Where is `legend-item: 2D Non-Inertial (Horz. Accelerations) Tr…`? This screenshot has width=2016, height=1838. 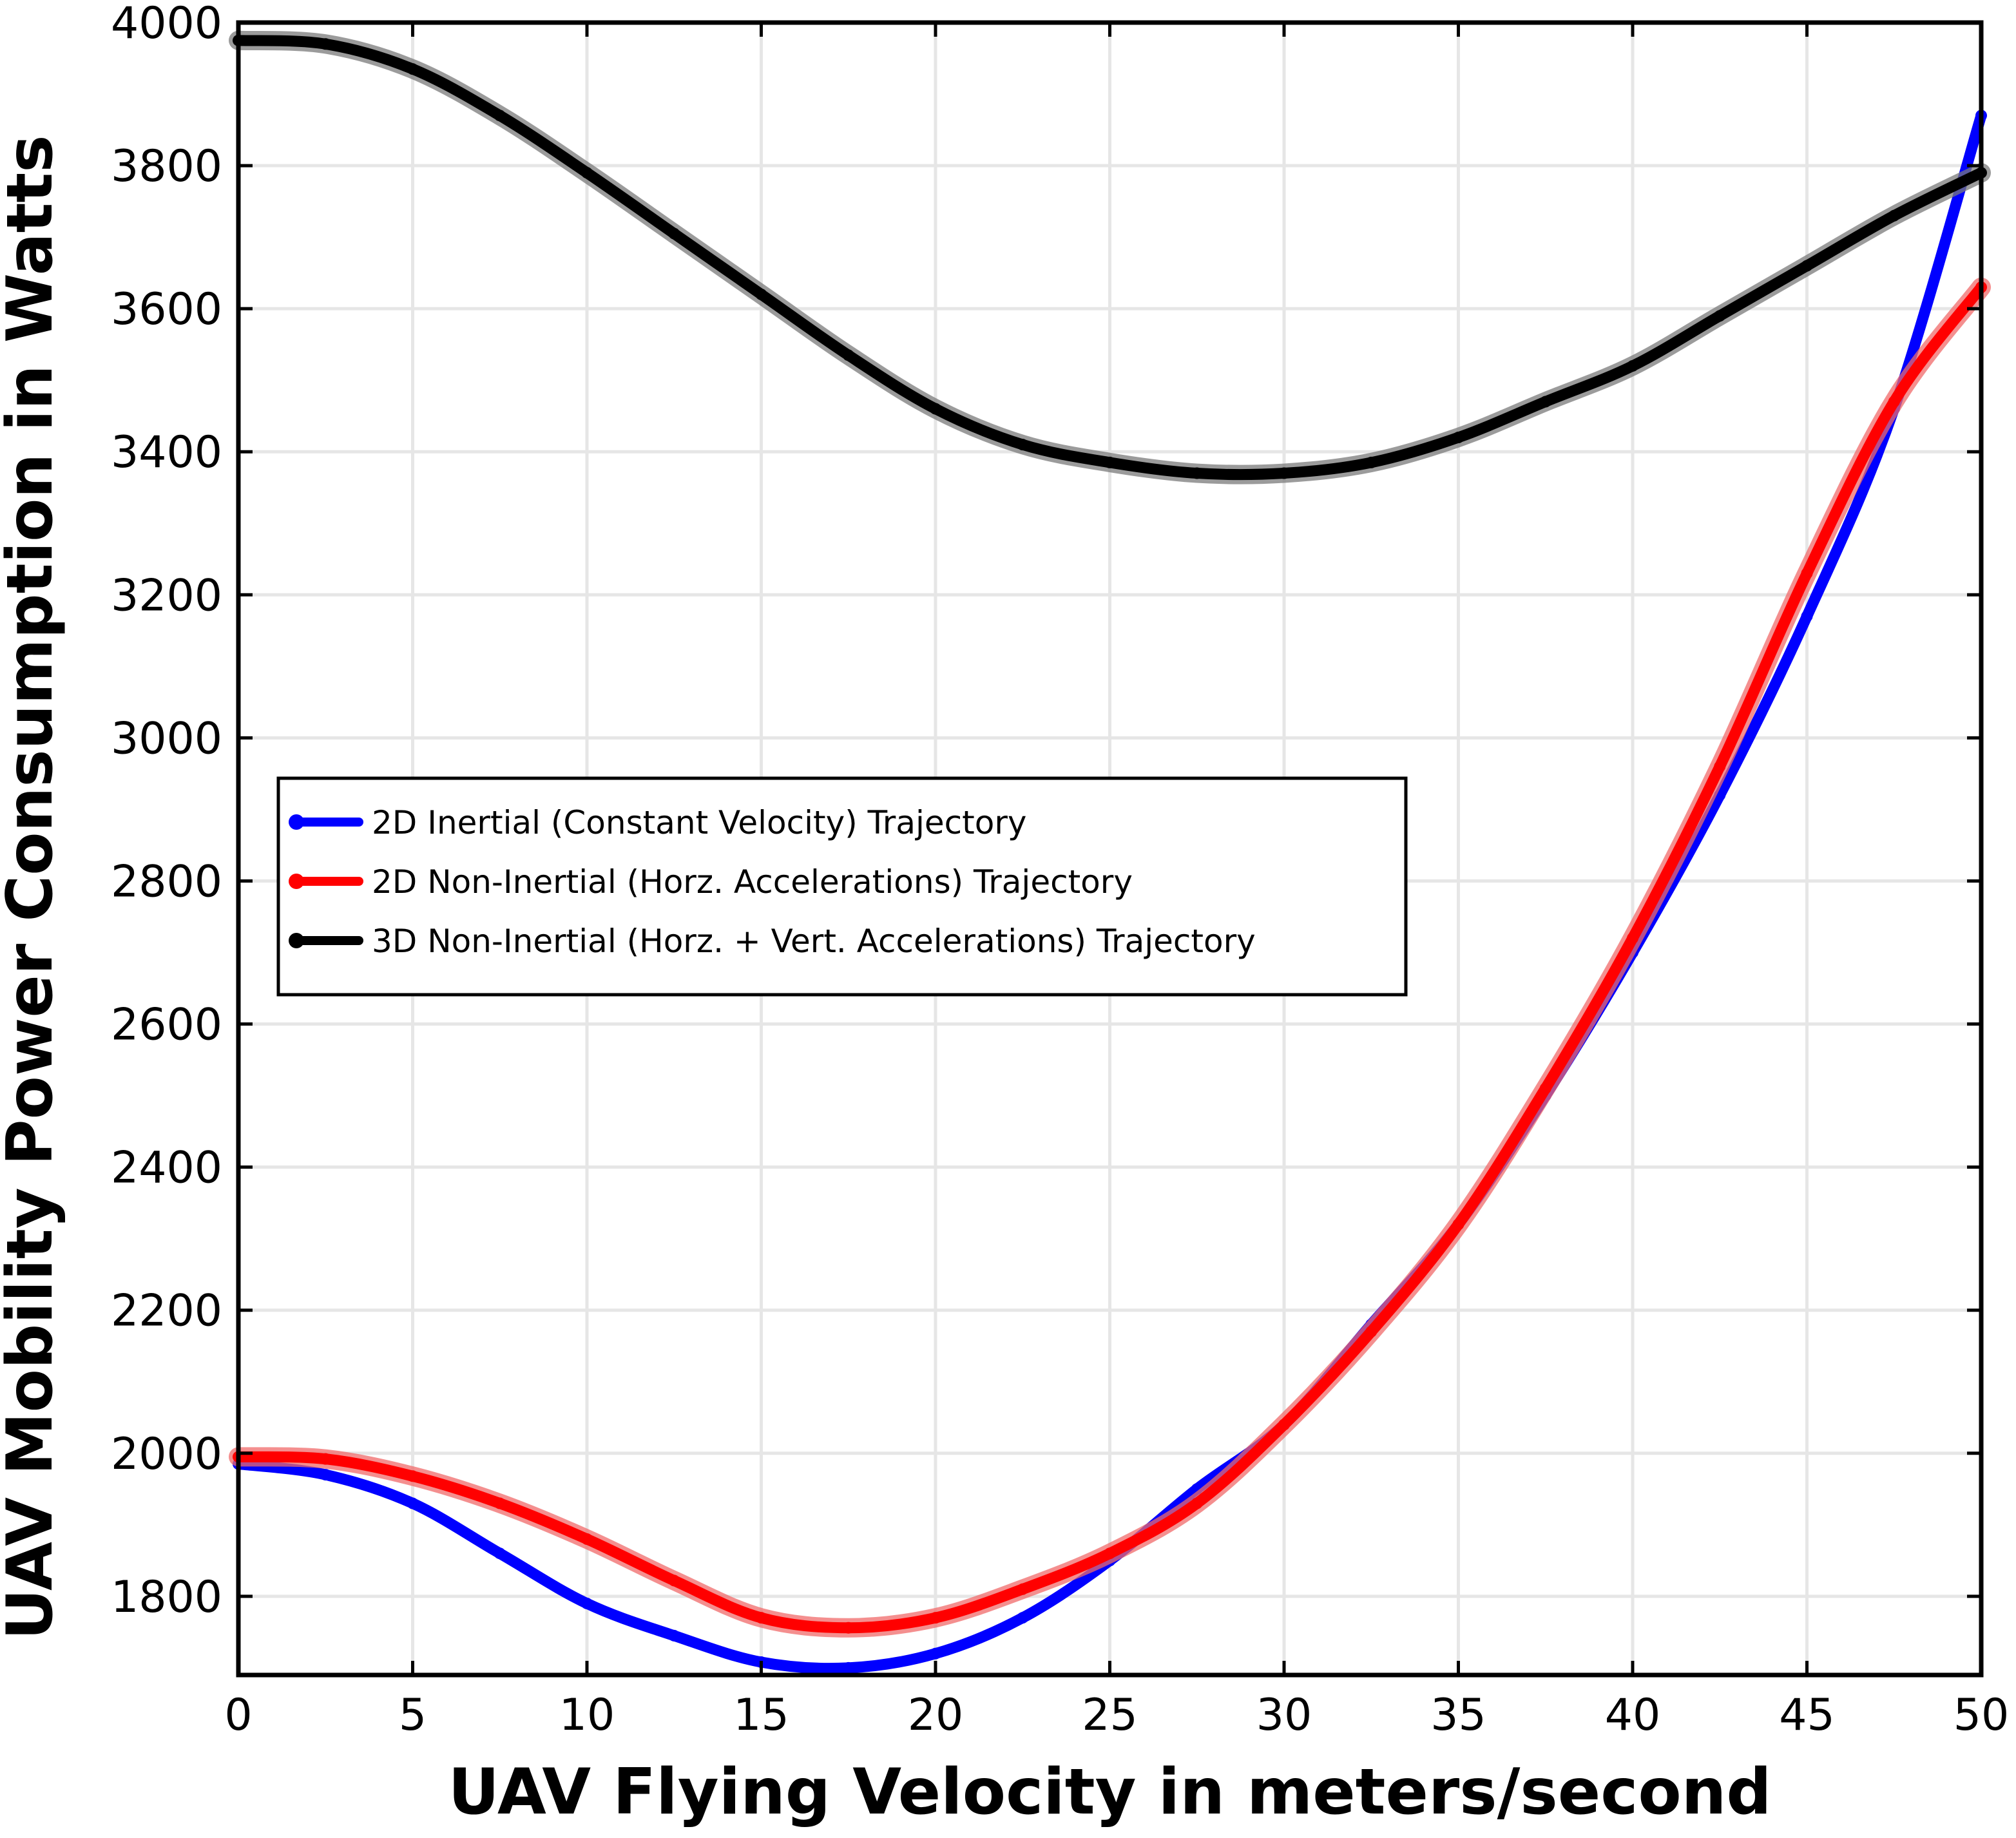 legend-item: 2D Non-Inertial (Horz. Accelerations) Tr… is located at coordinates (711, 882).